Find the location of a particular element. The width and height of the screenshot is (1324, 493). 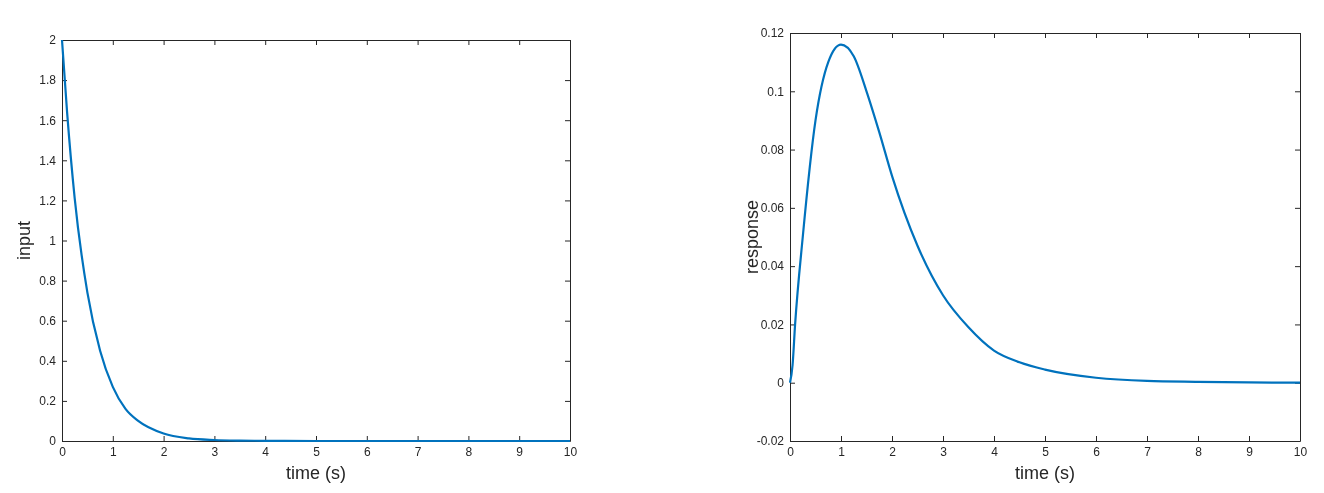

y-tick-label: 1.8 is located at coordinates (48, 80).